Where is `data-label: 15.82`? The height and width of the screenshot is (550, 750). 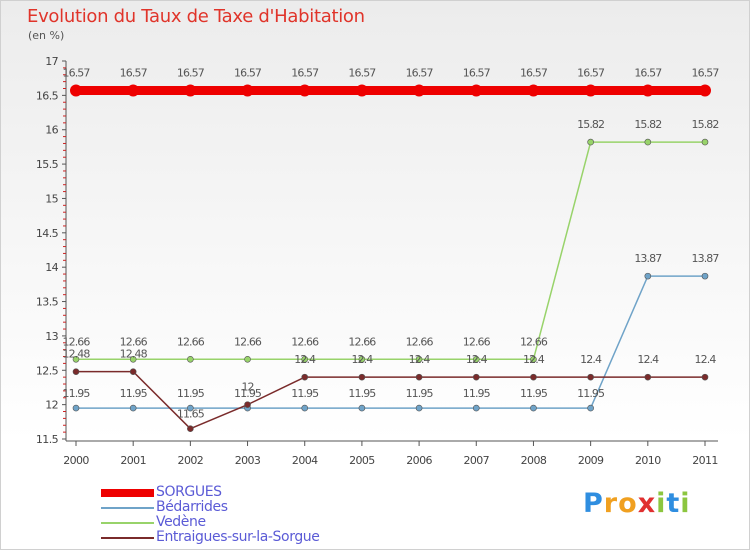 data-label: 15.82 is located at coordinates (647, 124).